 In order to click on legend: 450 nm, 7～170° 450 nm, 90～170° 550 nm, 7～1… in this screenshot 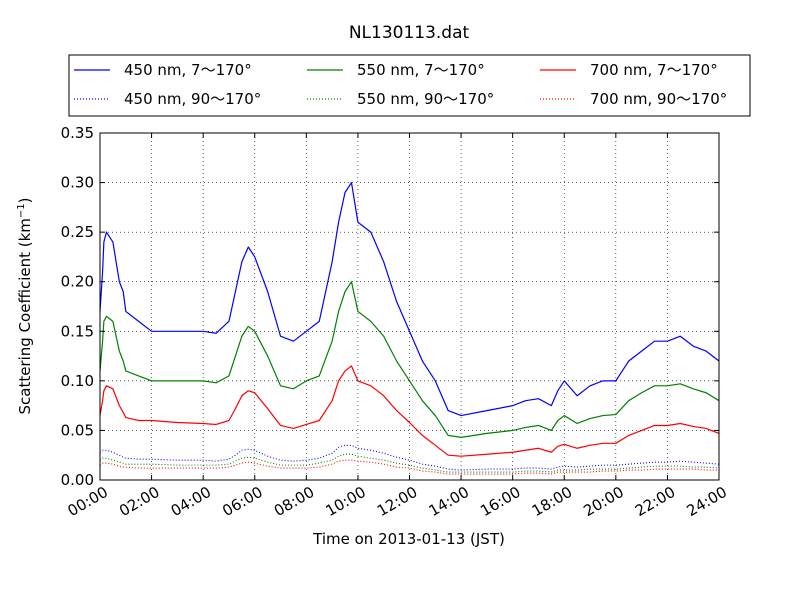, I will do `click(409, 85)`.